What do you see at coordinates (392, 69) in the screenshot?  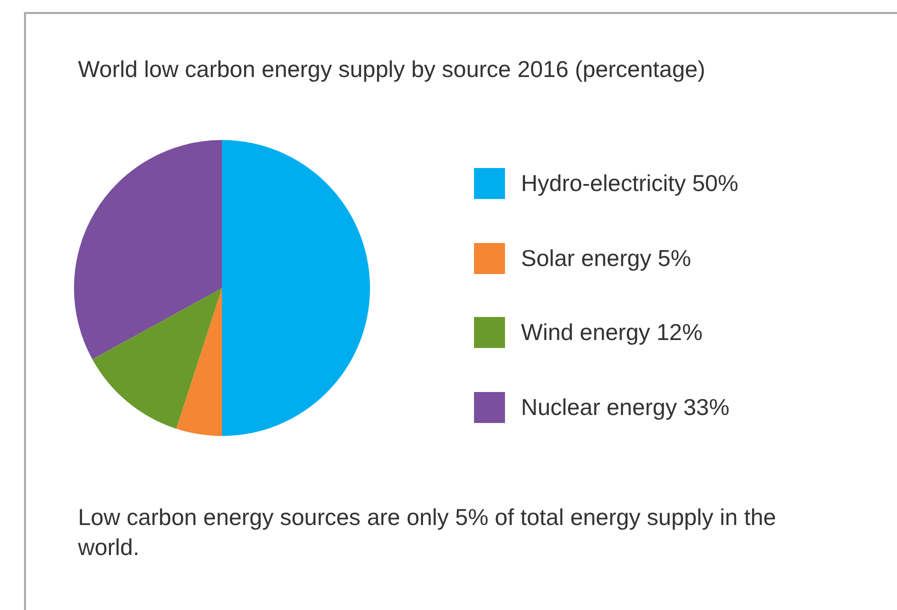 I see `chart-title: World low carbon energy supply by source 2016 (percentage)` at bounding box center [392, 69].